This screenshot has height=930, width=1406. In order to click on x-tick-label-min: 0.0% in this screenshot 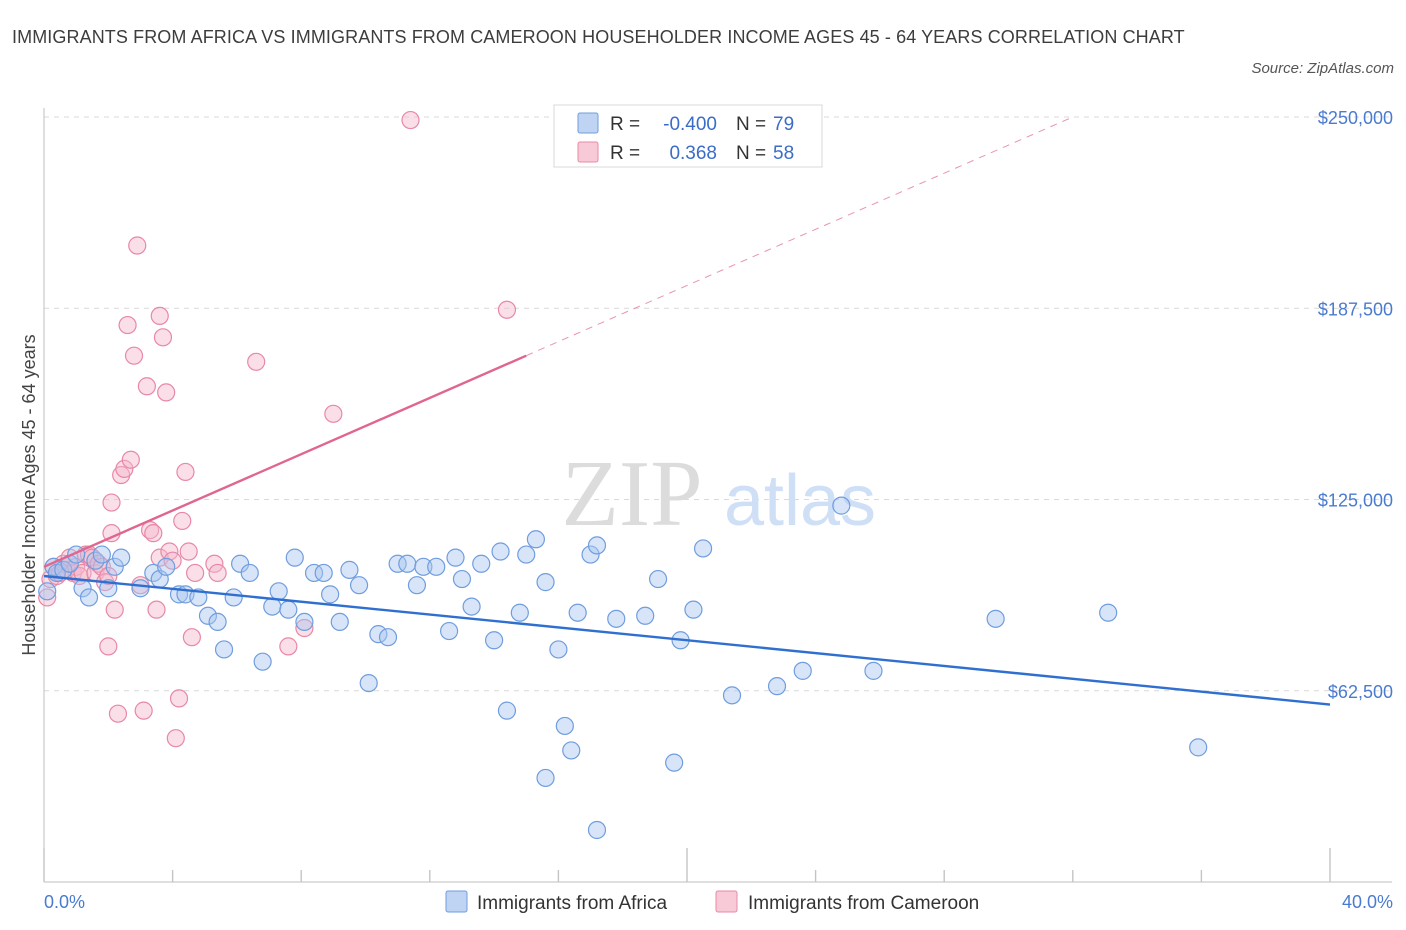, I will do `click(64, 902)`.